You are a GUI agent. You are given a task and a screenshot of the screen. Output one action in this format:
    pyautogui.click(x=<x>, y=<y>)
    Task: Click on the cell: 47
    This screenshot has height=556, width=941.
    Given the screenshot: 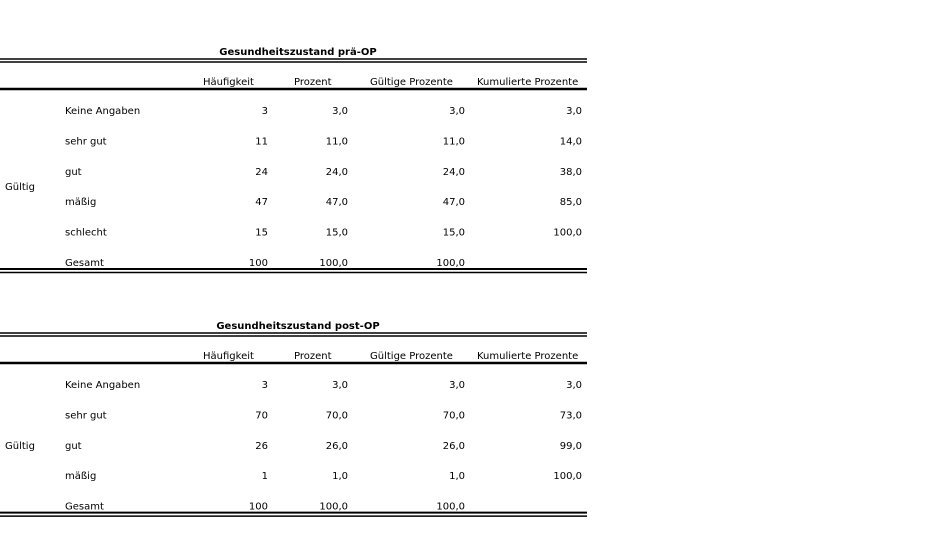 What is the action you would take?
    pyautogui.click(x=261, y=202)
    